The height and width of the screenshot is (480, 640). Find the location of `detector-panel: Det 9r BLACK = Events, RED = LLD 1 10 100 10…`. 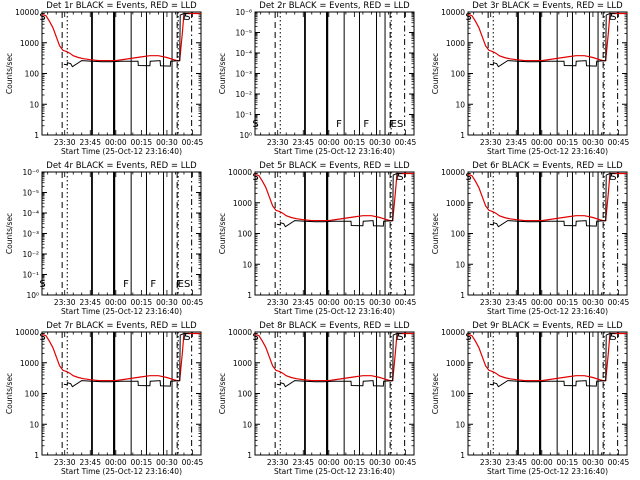

detector-panel: Det 9r BLACK = Events, RED = LLD 1 10 100 10… is located at coordinates (530, 398).